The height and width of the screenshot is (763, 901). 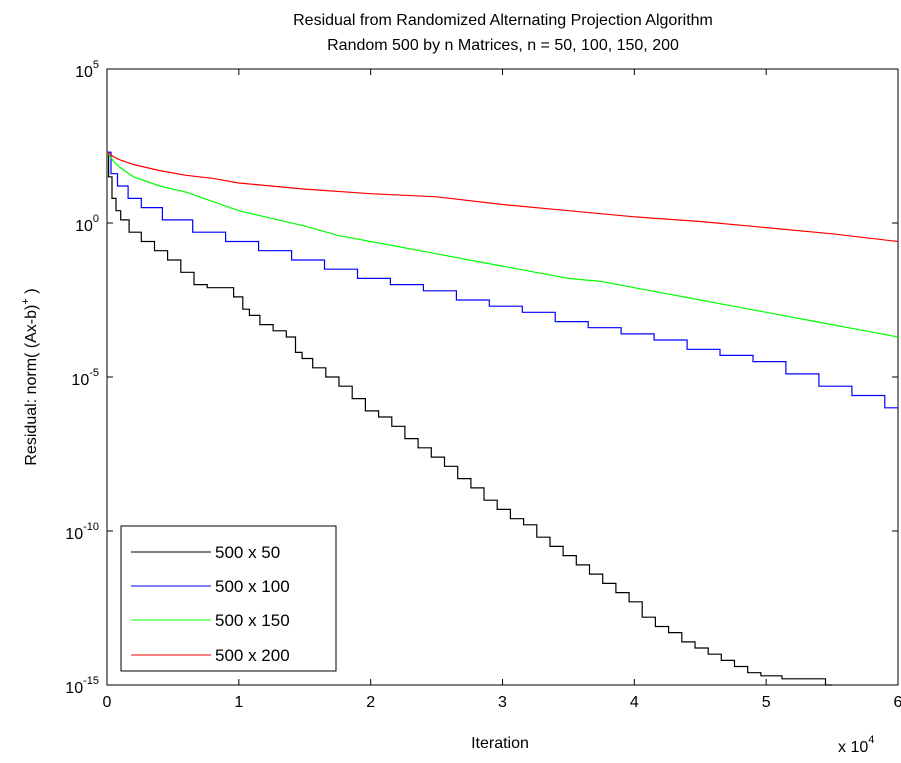 What do you see at coordinates (107, 702) in the screenshot?
I see `x-tick-label: 0` at bounding box center [107, 702].